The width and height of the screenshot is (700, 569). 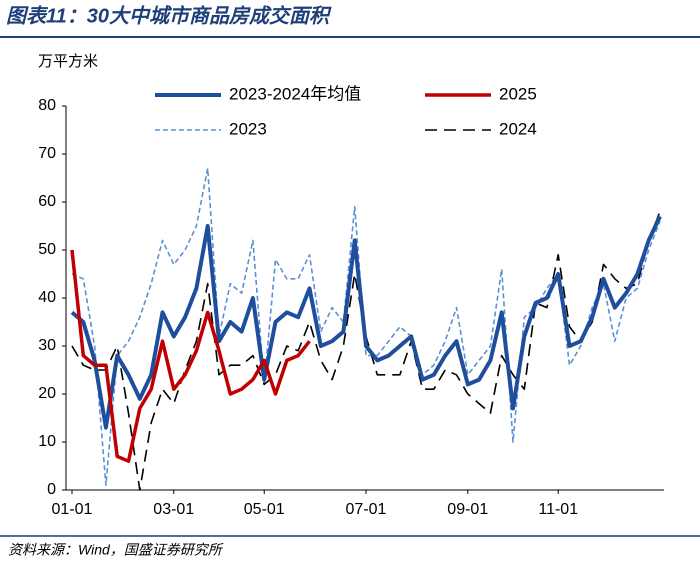 What do you see at coordinates (558, 509) in the screenshot?
I see `x-tick-label: 11-01` at bounding box center [558, 509].